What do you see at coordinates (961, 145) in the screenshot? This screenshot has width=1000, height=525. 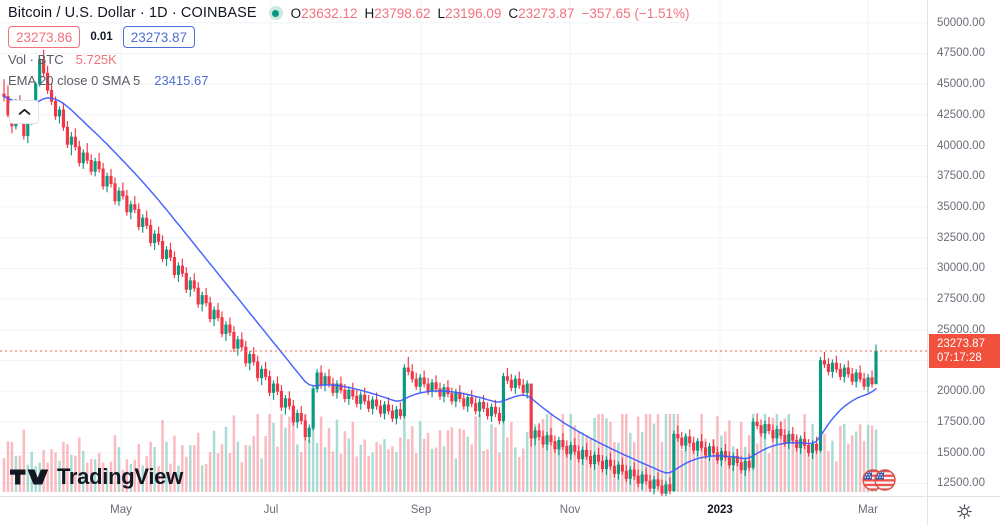 I see `price-tick: 40000.00` at bounding box center [961, 145].